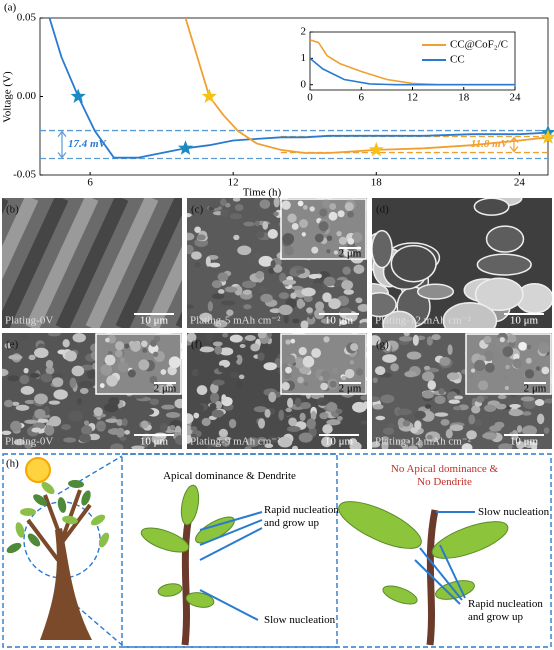  Describe the element at coordinates (20, 239) in the screenshot. I see `sem-fiber` at that location.